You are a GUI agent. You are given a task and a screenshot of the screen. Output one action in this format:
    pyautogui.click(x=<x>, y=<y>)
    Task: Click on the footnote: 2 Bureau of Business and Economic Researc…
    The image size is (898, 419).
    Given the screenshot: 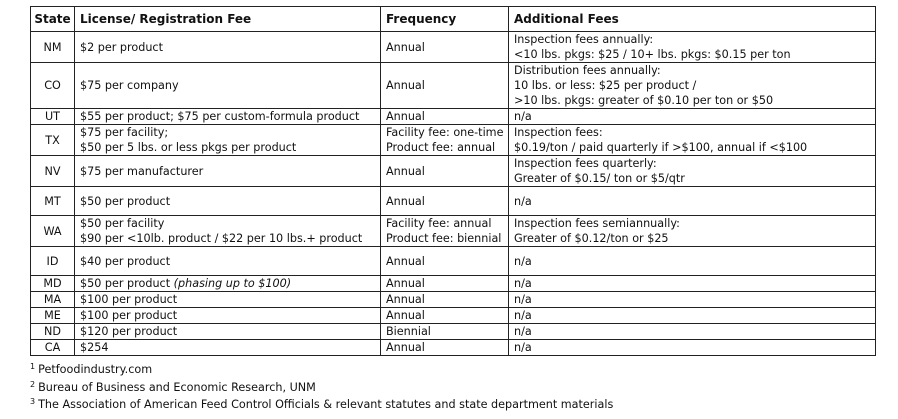 What is the action you would take?
    pyautogui.click(x=453, y=387)
    